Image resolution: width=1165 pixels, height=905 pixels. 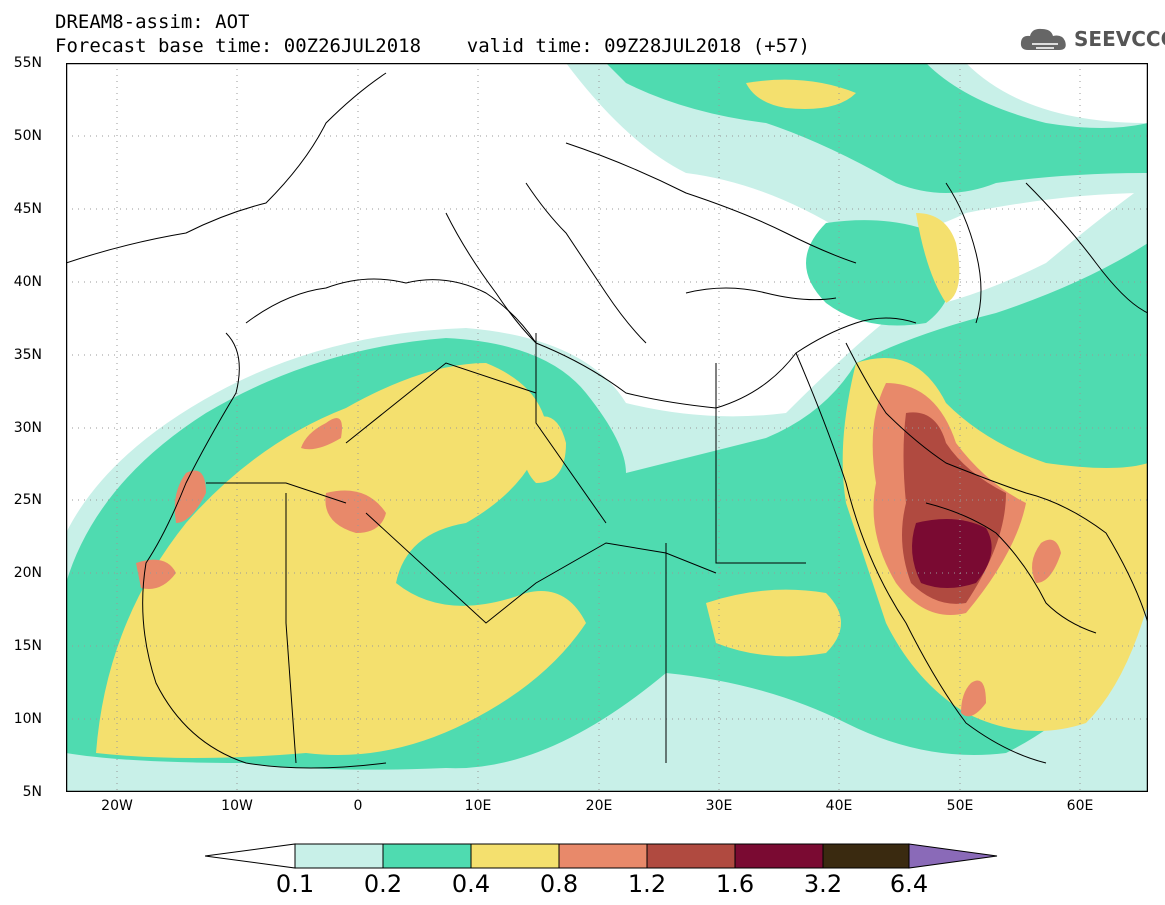 What do you see at coordinates (909, 884) in the screenshot?
I see `colorbar-label: 6.4` at bounding box center [909, 884].